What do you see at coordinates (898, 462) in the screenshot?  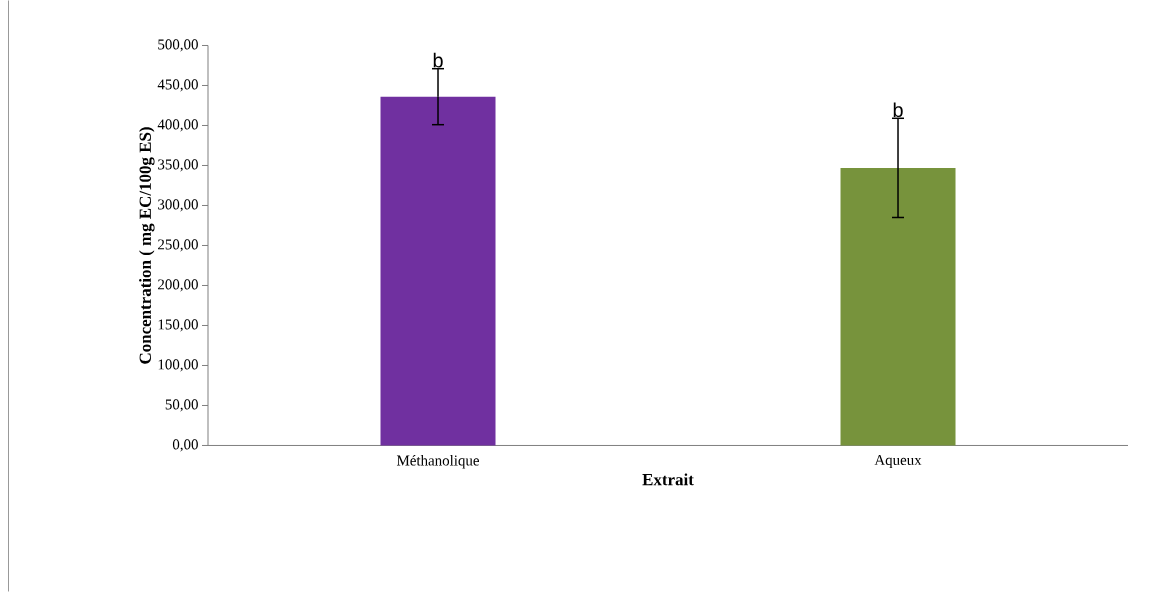 I see `x-tick-label: Aqueux` at bounding box center [898, 462].